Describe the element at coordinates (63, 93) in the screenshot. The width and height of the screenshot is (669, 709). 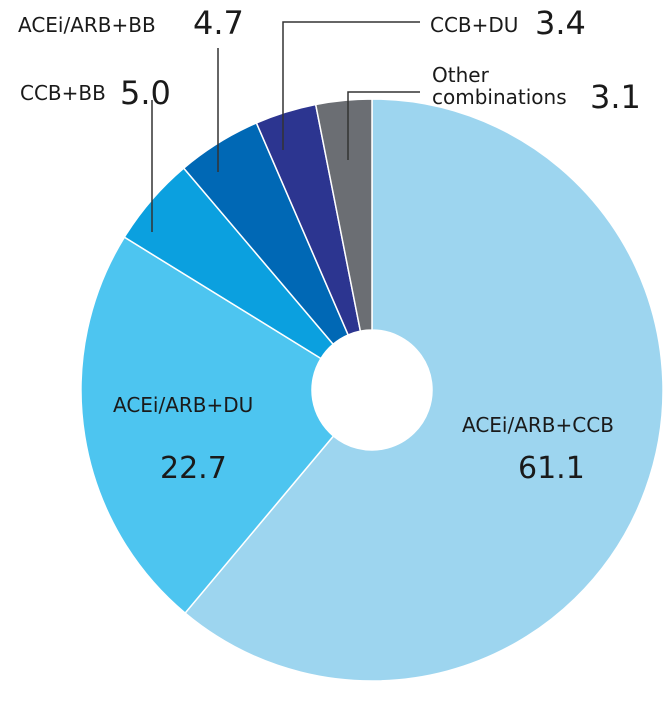
I see `slice-label: CCB+BB` at that location.